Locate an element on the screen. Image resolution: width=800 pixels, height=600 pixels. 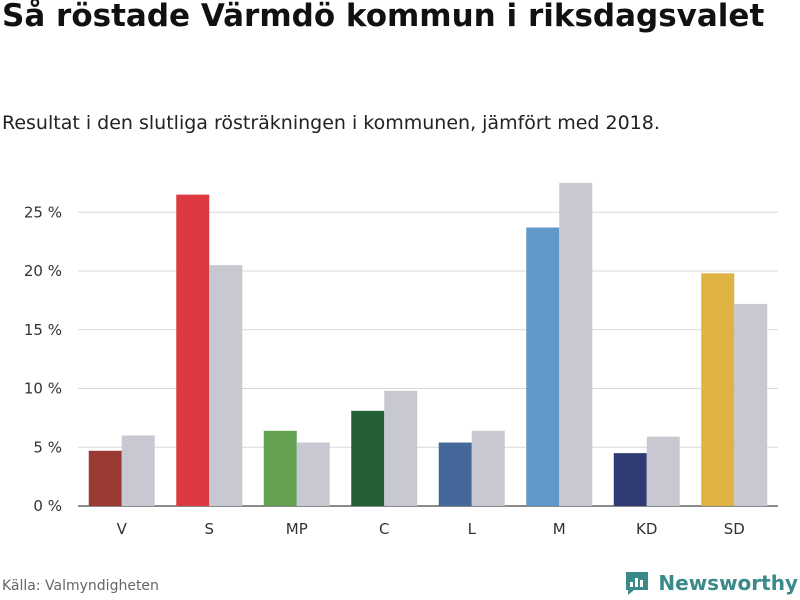
chart-title: Så röstade Värmdö kommun i riksdagsvalet is located at coordinates (383, 17).